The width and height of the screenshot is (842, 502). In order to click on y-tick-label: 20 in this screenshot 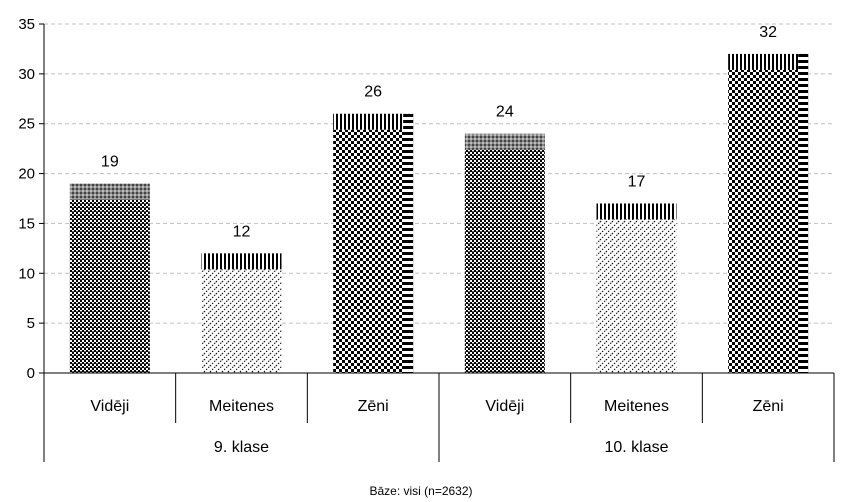, I will do `click(26, 174)`.